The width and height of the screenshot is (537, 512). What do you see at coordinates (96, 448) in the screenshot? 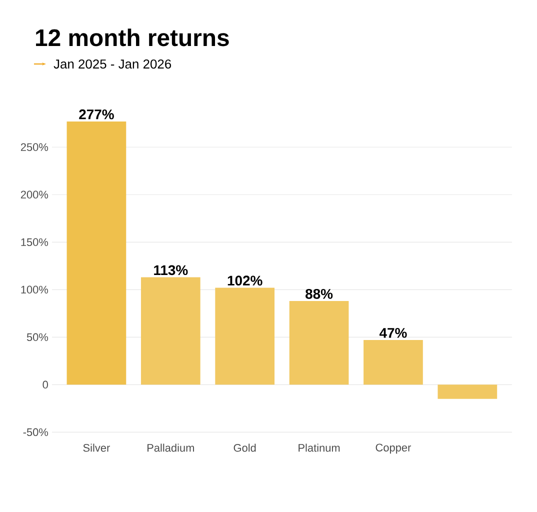
I see `x-tick-label: Silver` at bounding box center [96, 448].